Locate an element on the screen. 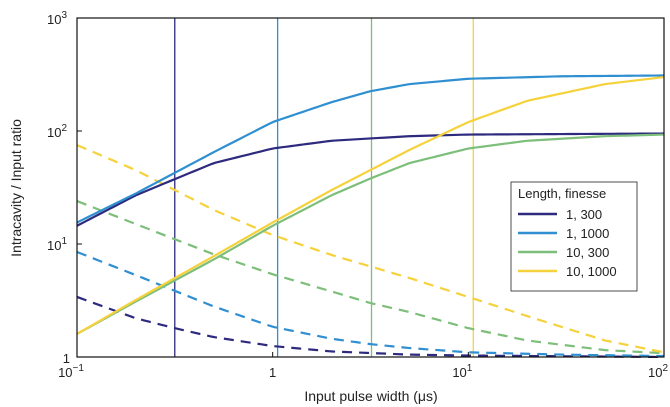 The width and height of the screenshot is (670, 407). x-tick-label: 10⁻¹ is located at coordinates (71, 371).